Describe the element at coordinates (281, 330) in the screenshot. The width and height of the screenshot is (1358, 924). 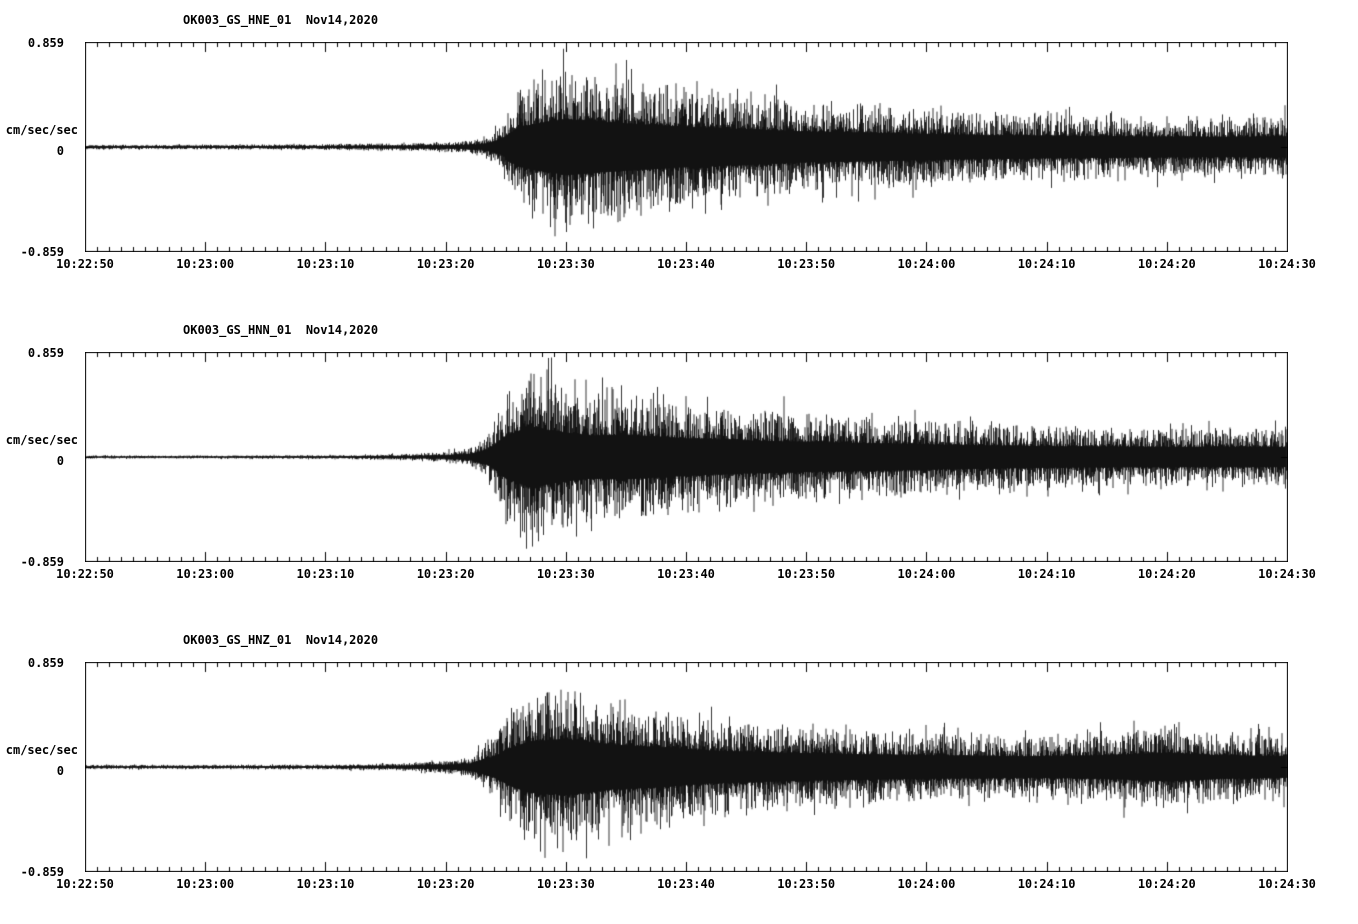
I see `panel-title: OK003_GS_HNN_01 Nov14,2020` at that location.